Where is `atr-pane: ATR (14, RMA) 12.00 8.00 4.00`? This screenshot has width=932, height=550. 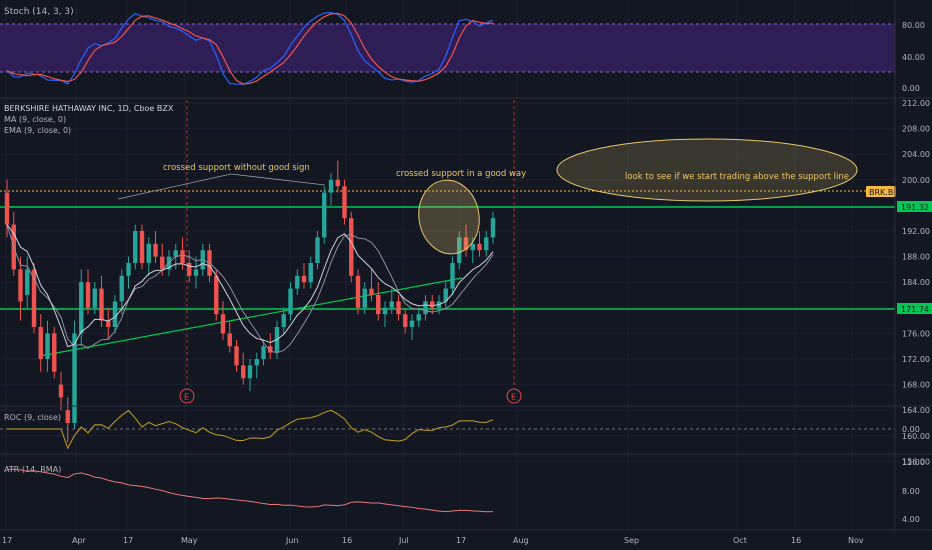
atr-pane: ATR (14, RMA) 12.00 8.00 4.00 is located at coordinates (464, 491).